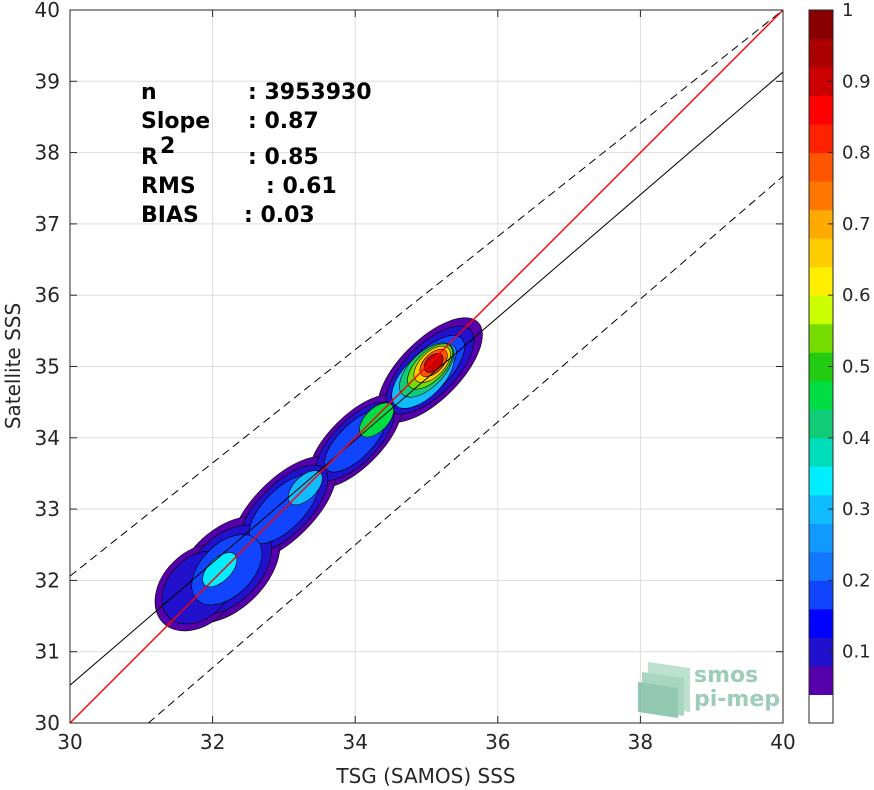  What do you see at coordinates (839, 362) in the screenshot?
I see `colorbar: 0.1 0.2 0.3 0.4 0.5 0.6 0.7 0.8 0.9 1` at bounding box center [839, 362].